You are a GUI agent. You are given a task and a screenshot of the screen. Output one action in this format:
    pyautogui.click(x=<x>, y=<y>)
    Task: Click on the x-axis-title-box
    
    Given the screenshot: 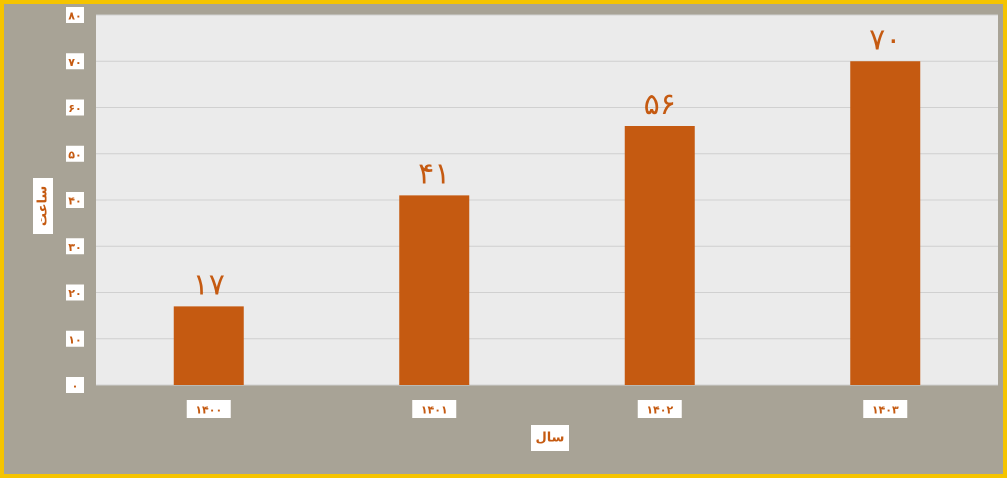 What is the action you would take?
    pyautogui.click(x=550, y=438)
    